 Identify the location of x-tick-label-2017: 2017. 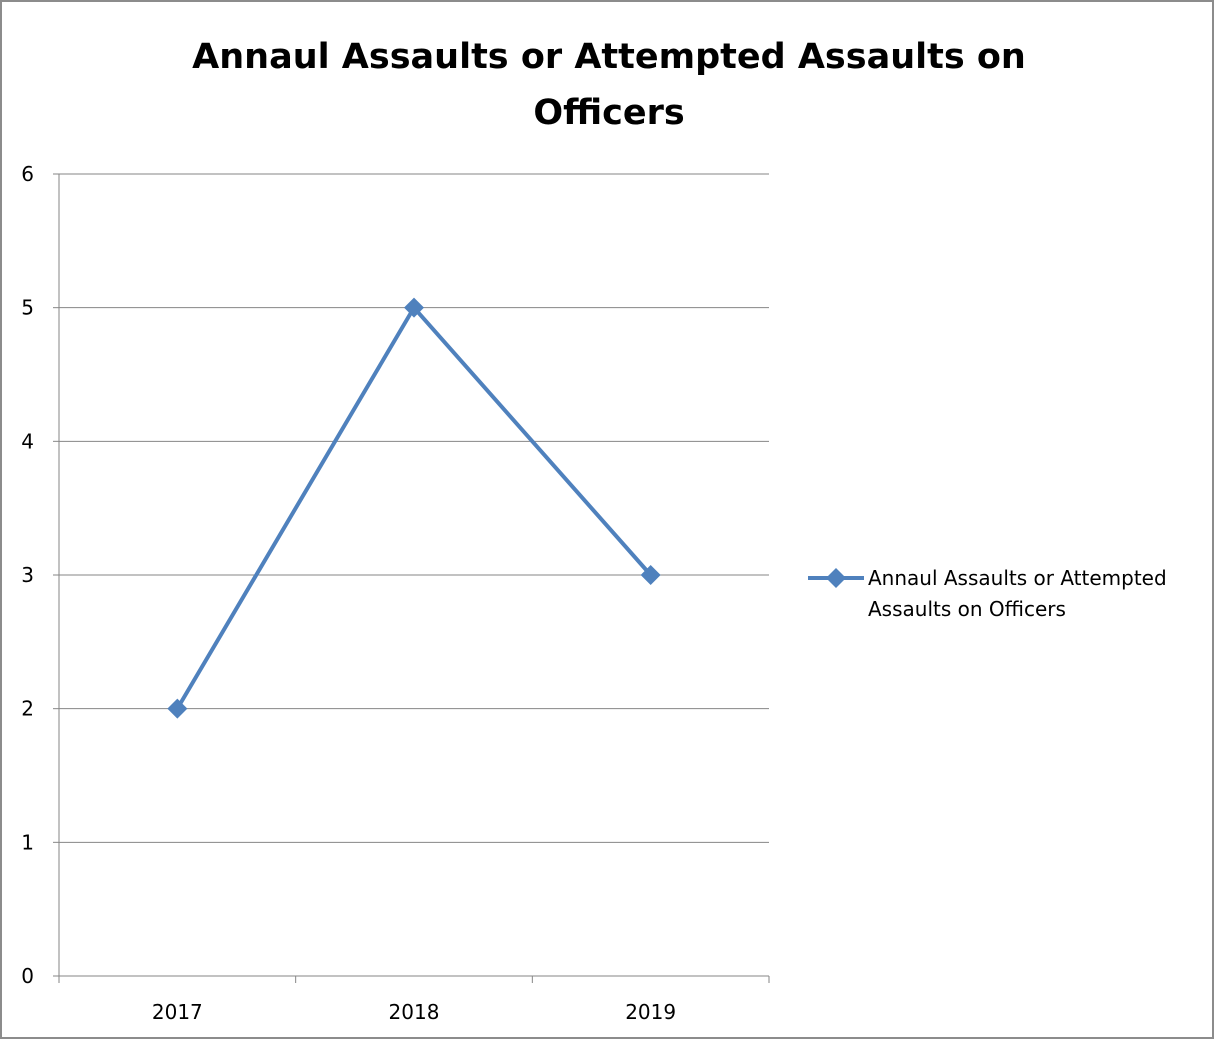
(177, 1012).